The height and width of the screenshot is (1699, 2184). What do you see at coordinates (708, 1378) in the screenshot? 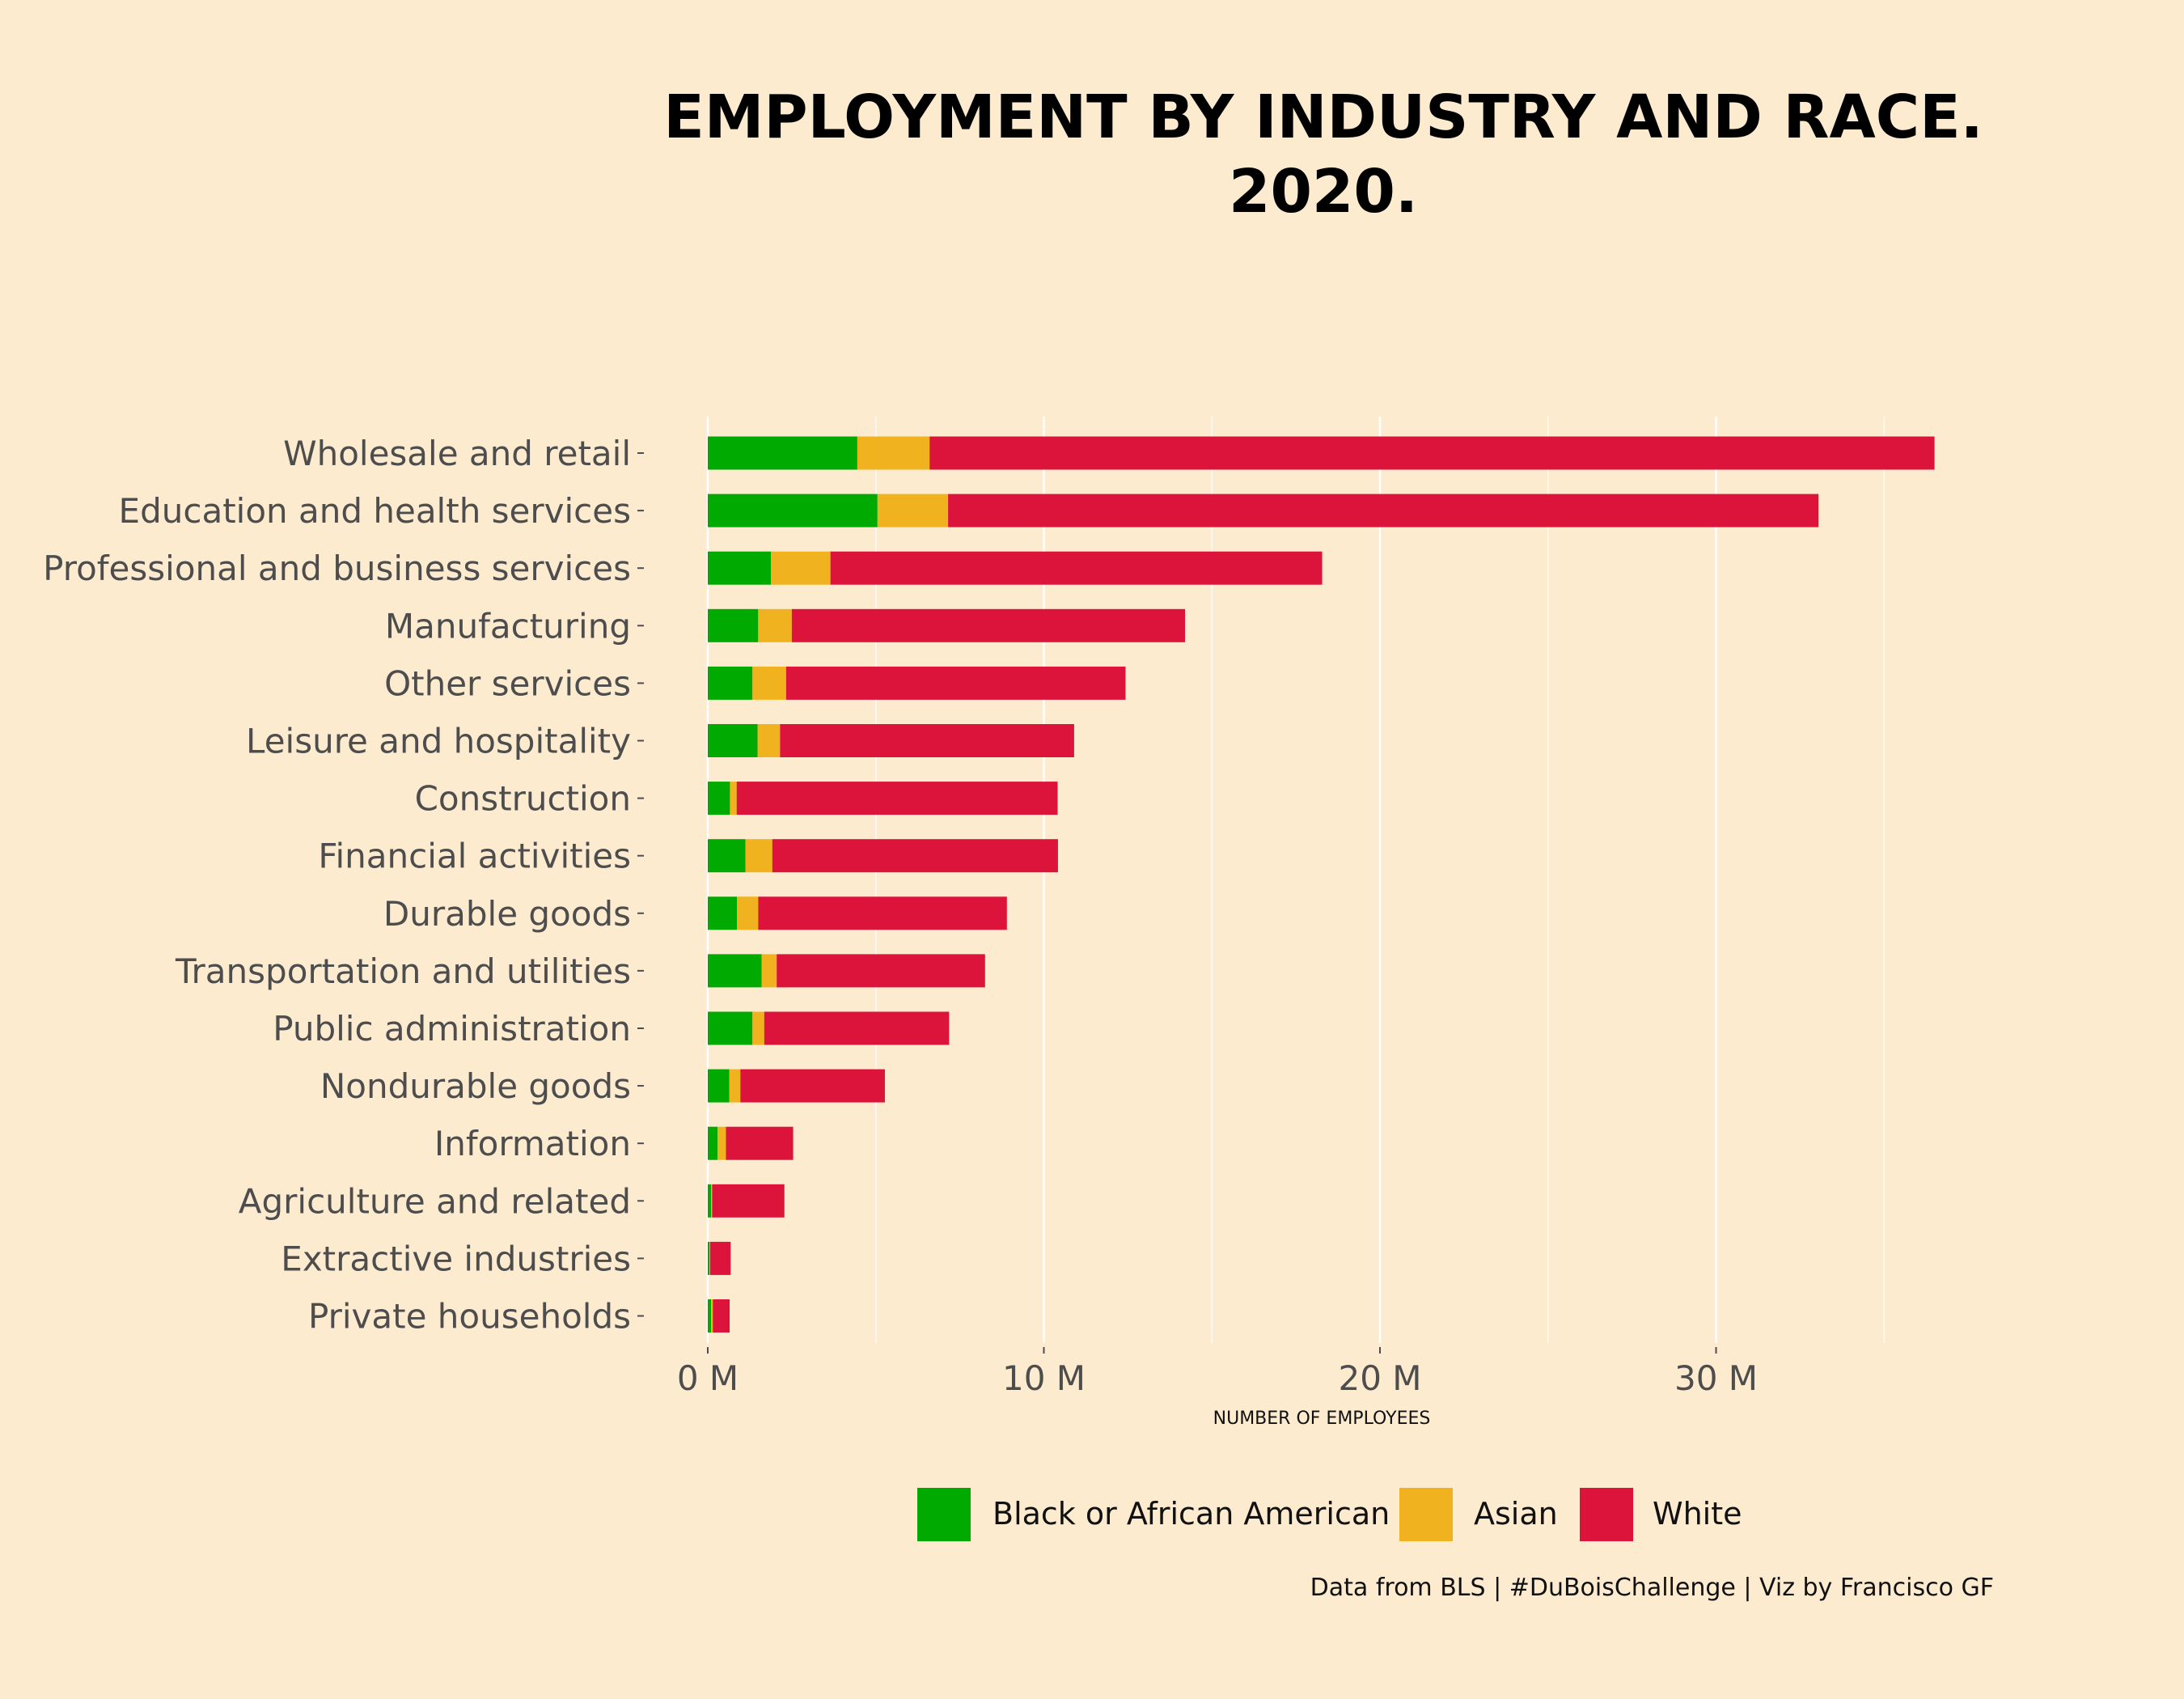
I see `x-tick-label: 0 M` at bounding box center [708, 1378].